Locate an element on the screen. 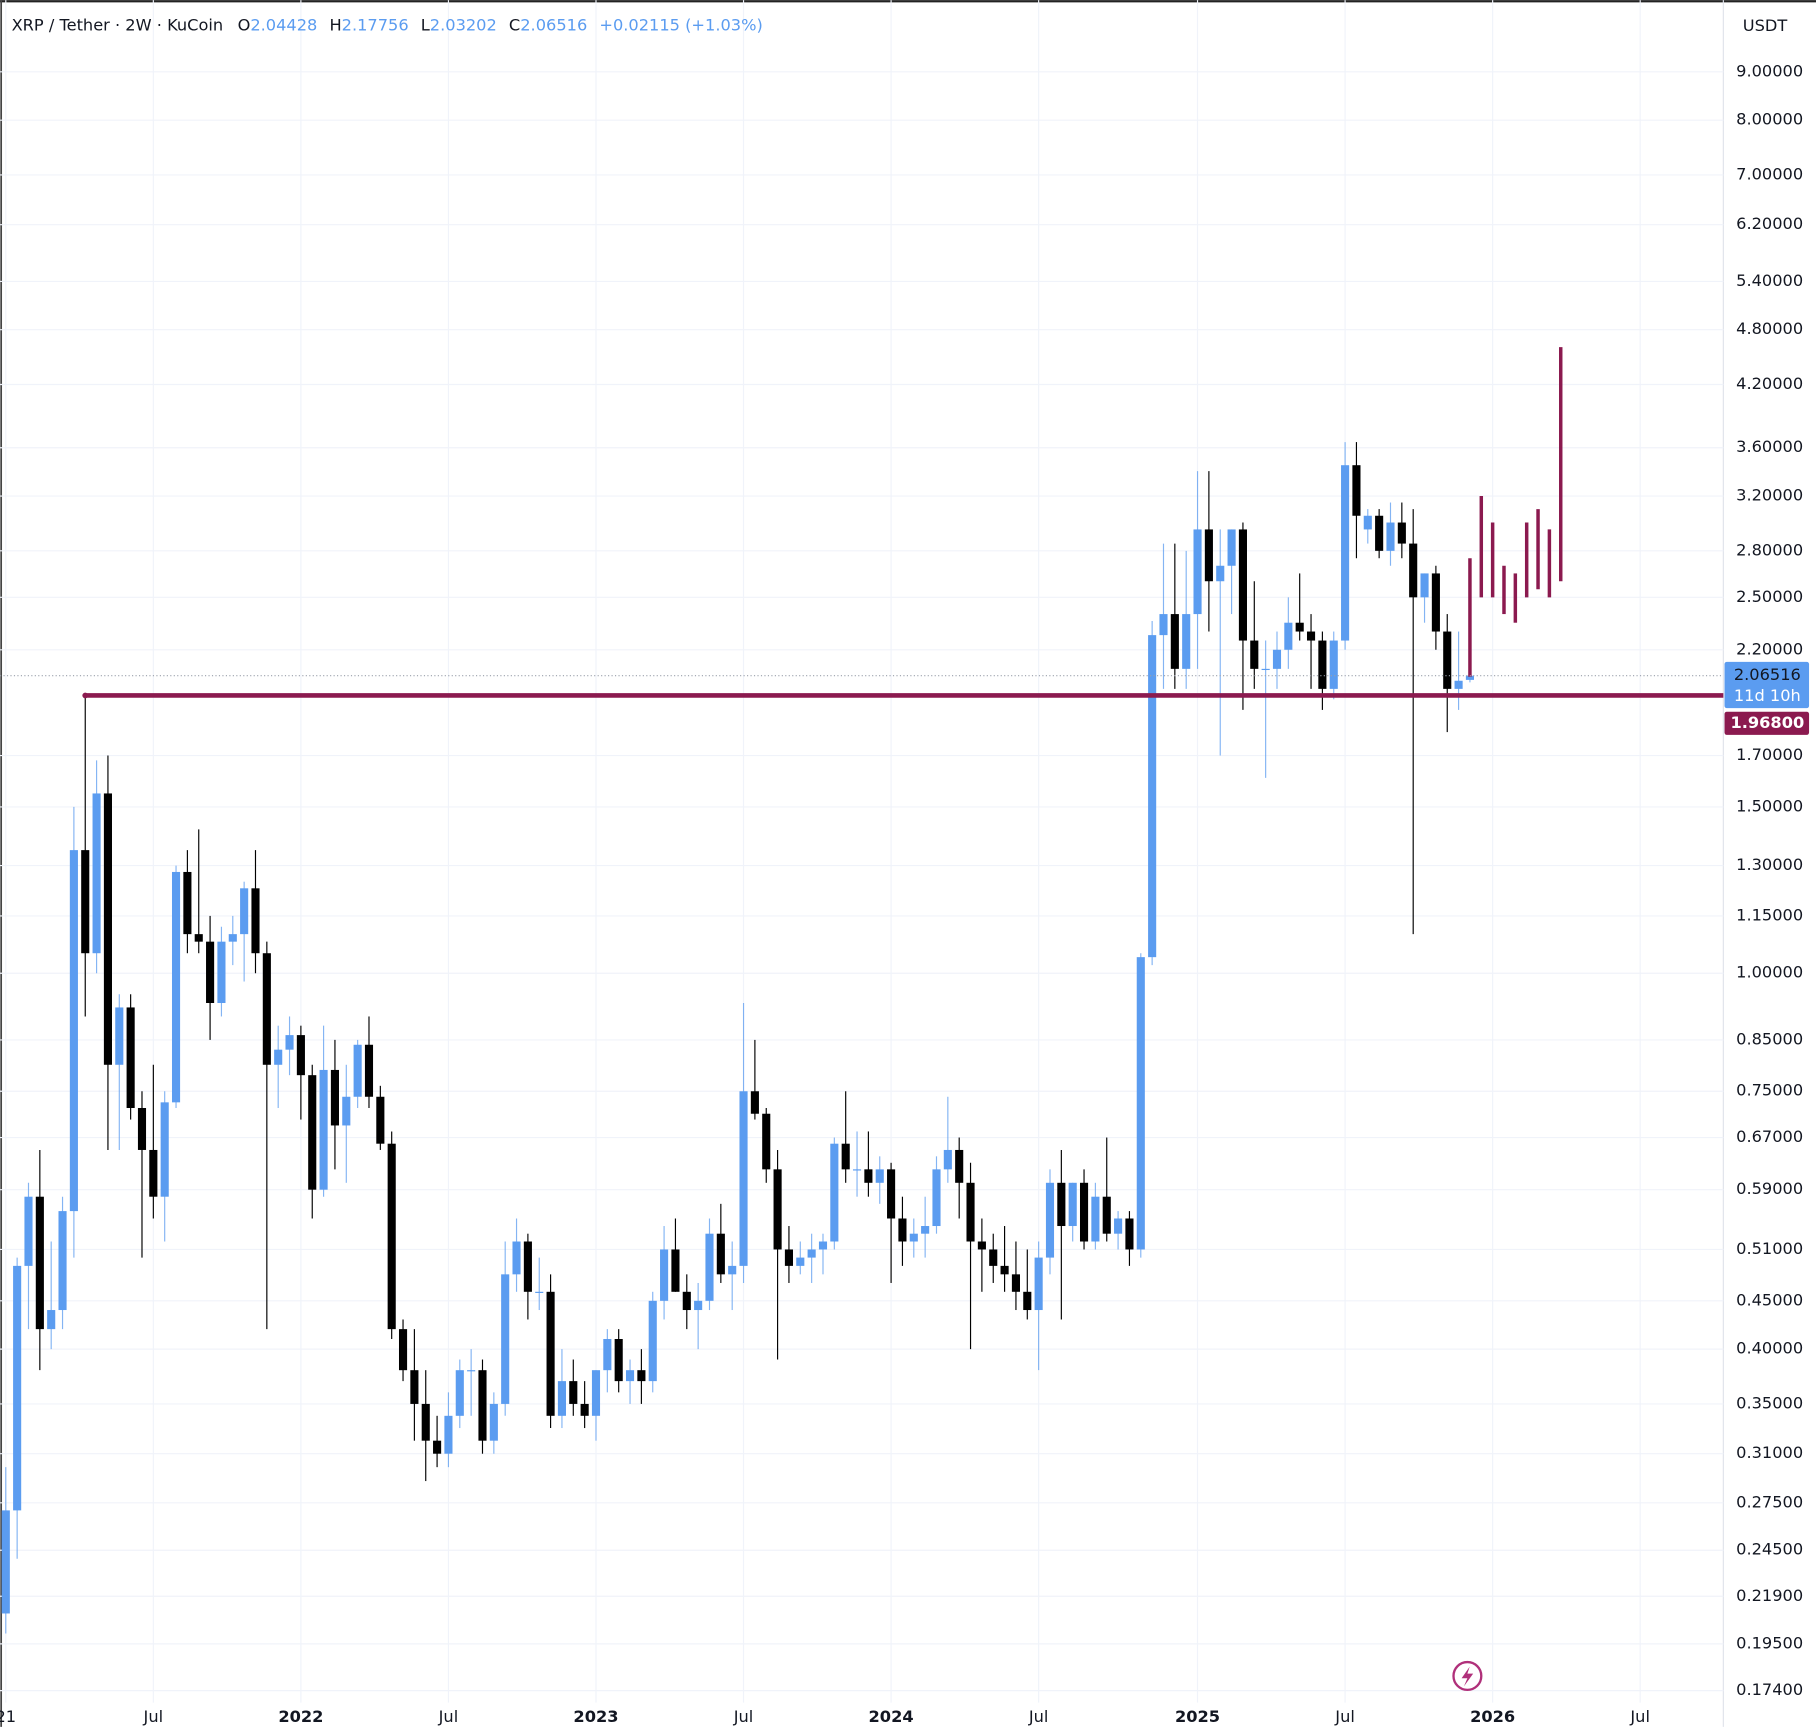 The width and height of the screenshot is (1816, 1727). y-tick-label: 2.20000 is located at coordinates (1769, 648).